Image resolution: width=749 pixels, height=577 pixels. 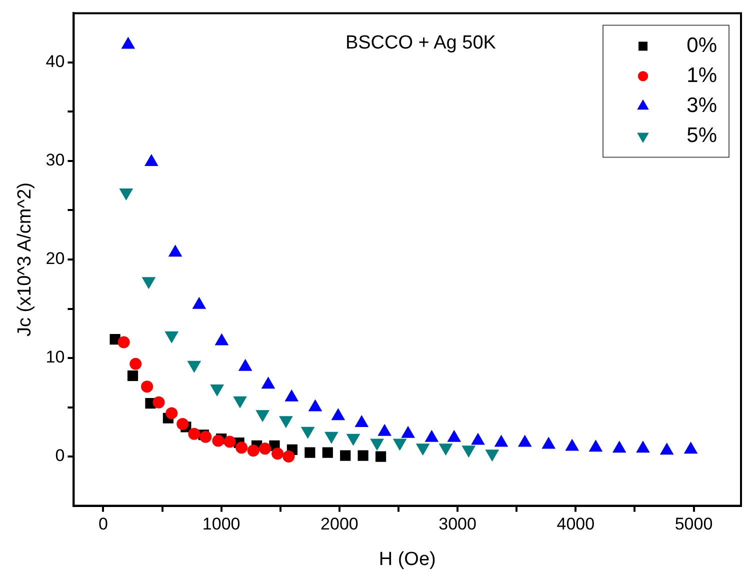 I want to click on y-tick-label: 30, so click(x=55, y=160).